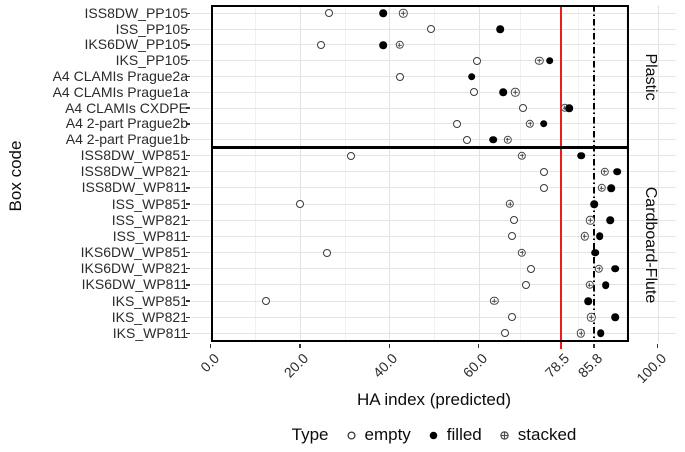 Image resolution: width=685 pixels, height=452 pixels. Describe the element at coordinates (310, 434) in the screenshot. I see `legend-title: Type` at that location.